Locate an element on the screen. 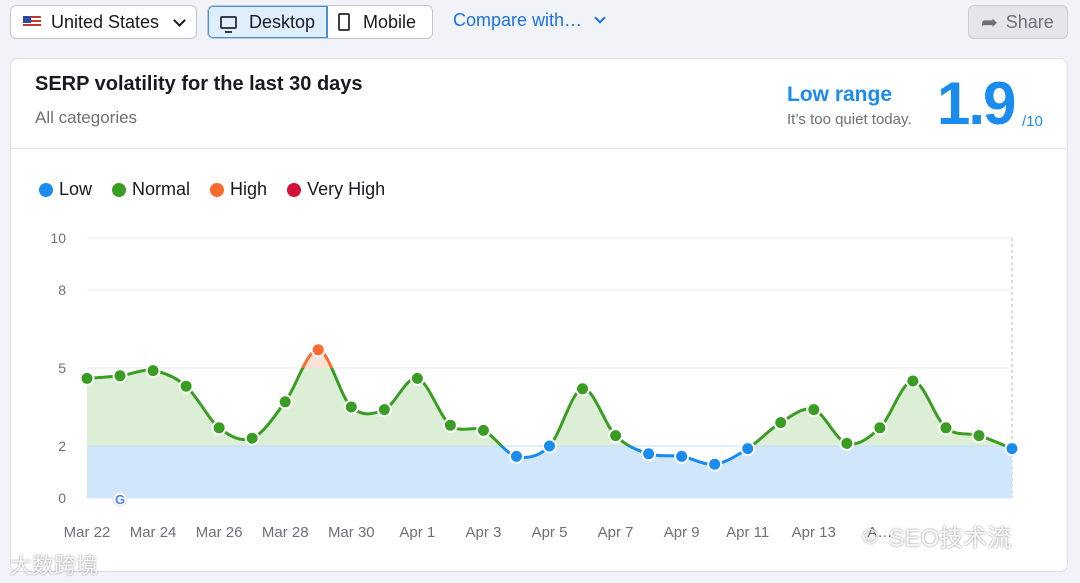  monitor-icon is located at coordinates (228, 24).